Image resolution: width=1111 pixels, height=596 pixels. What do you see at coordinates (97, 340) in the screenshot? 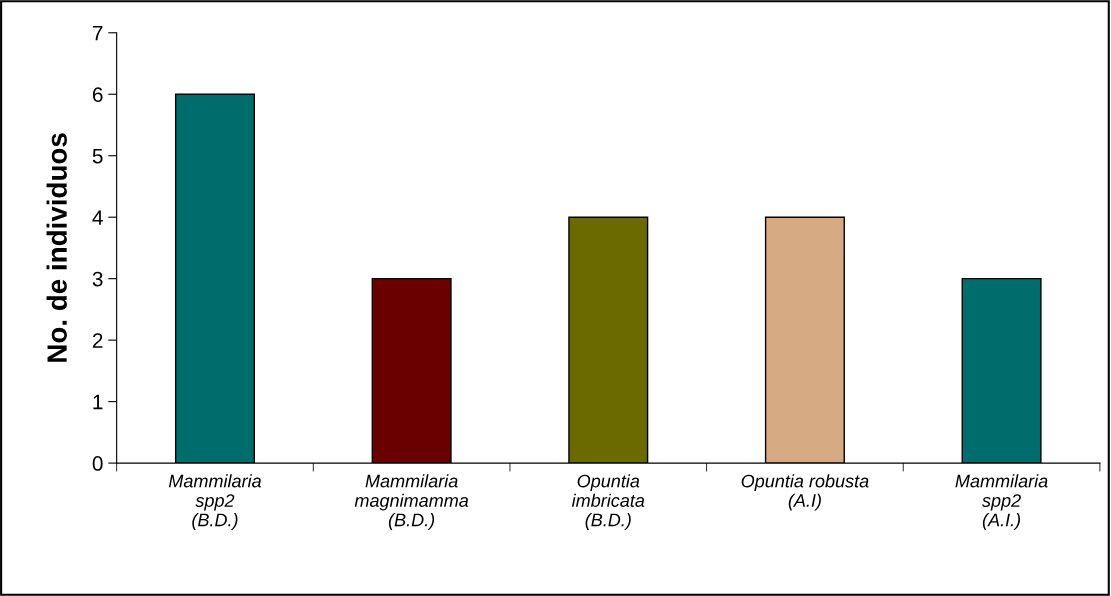
I see `y-tick-label: 2` at bounding box center [97, 340].